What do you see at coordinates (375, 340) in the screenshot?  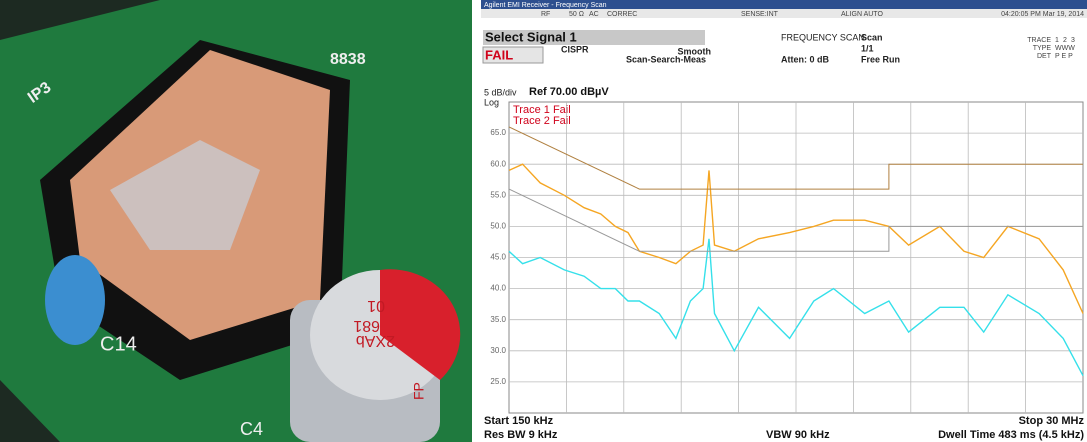 I see `capacitor-label: 2XAb` at bounding box center [375, 340].